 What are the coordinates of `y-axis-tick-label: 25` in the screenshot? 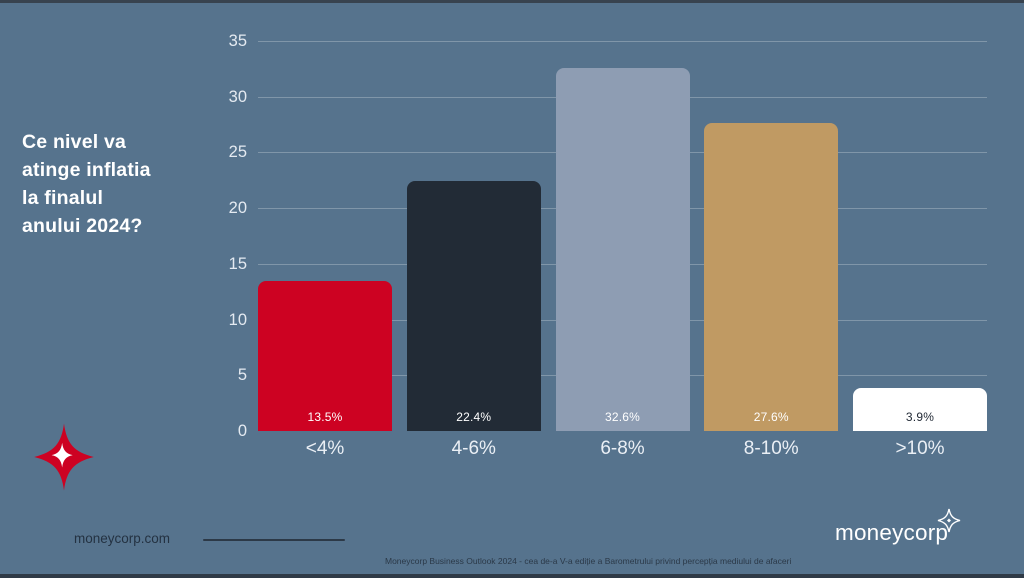 It's located at (237, 152).